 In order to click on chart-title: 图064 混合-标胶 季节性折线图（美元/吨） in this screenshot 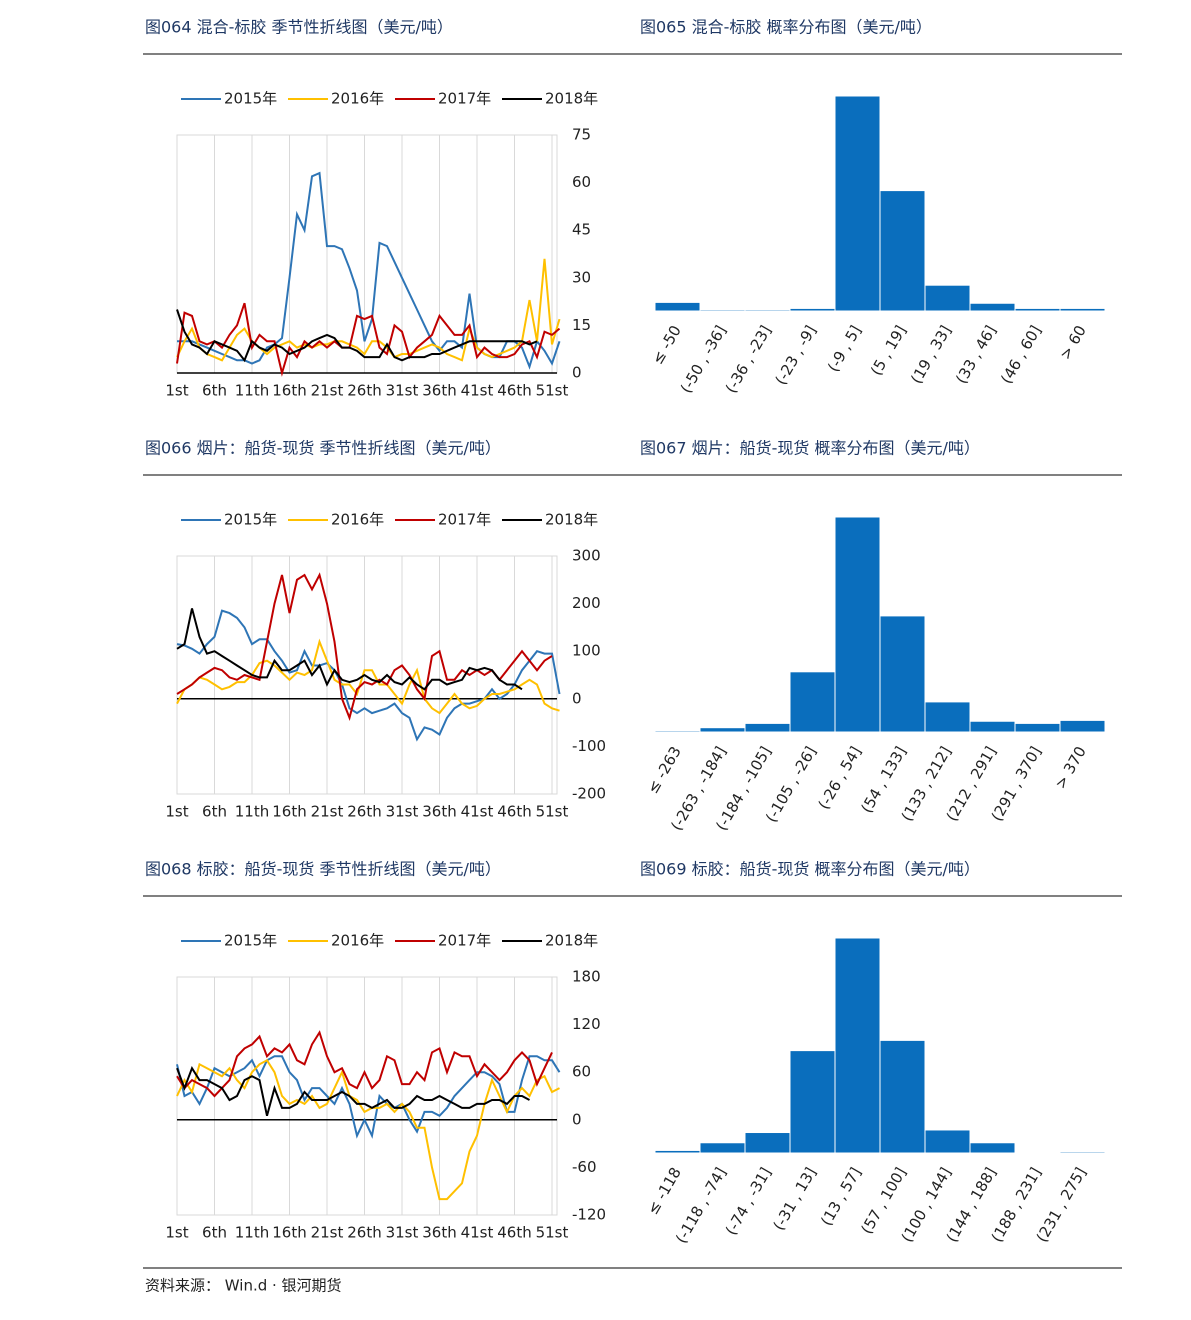, I will do `click(299, 27)`.